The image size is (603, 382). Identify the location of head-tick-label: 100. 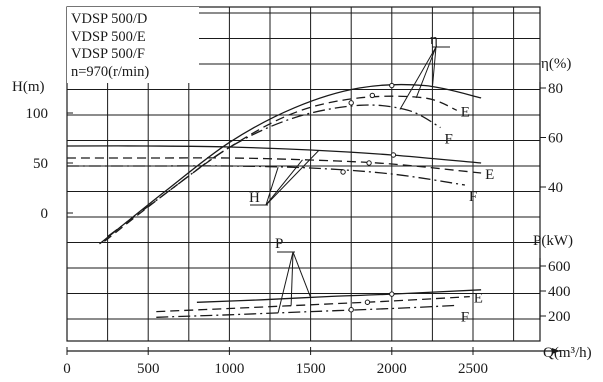
(37, 114).